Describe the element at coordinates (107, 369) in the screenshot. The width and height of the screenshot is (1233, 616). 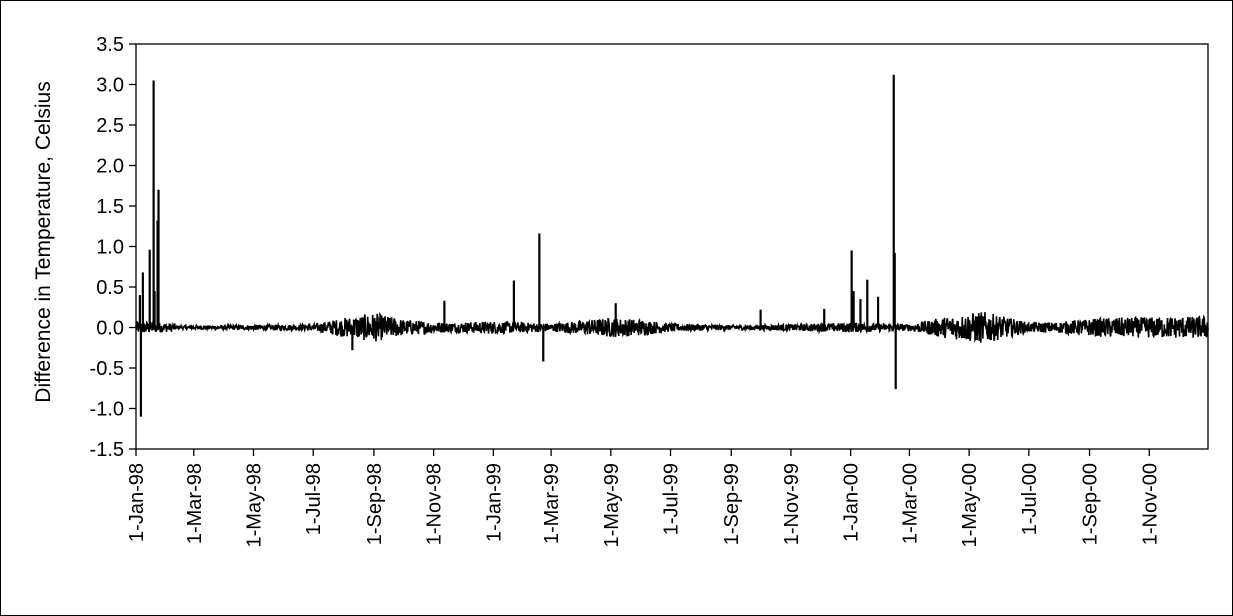
I see `y-tick-label: -0.5` at that location.